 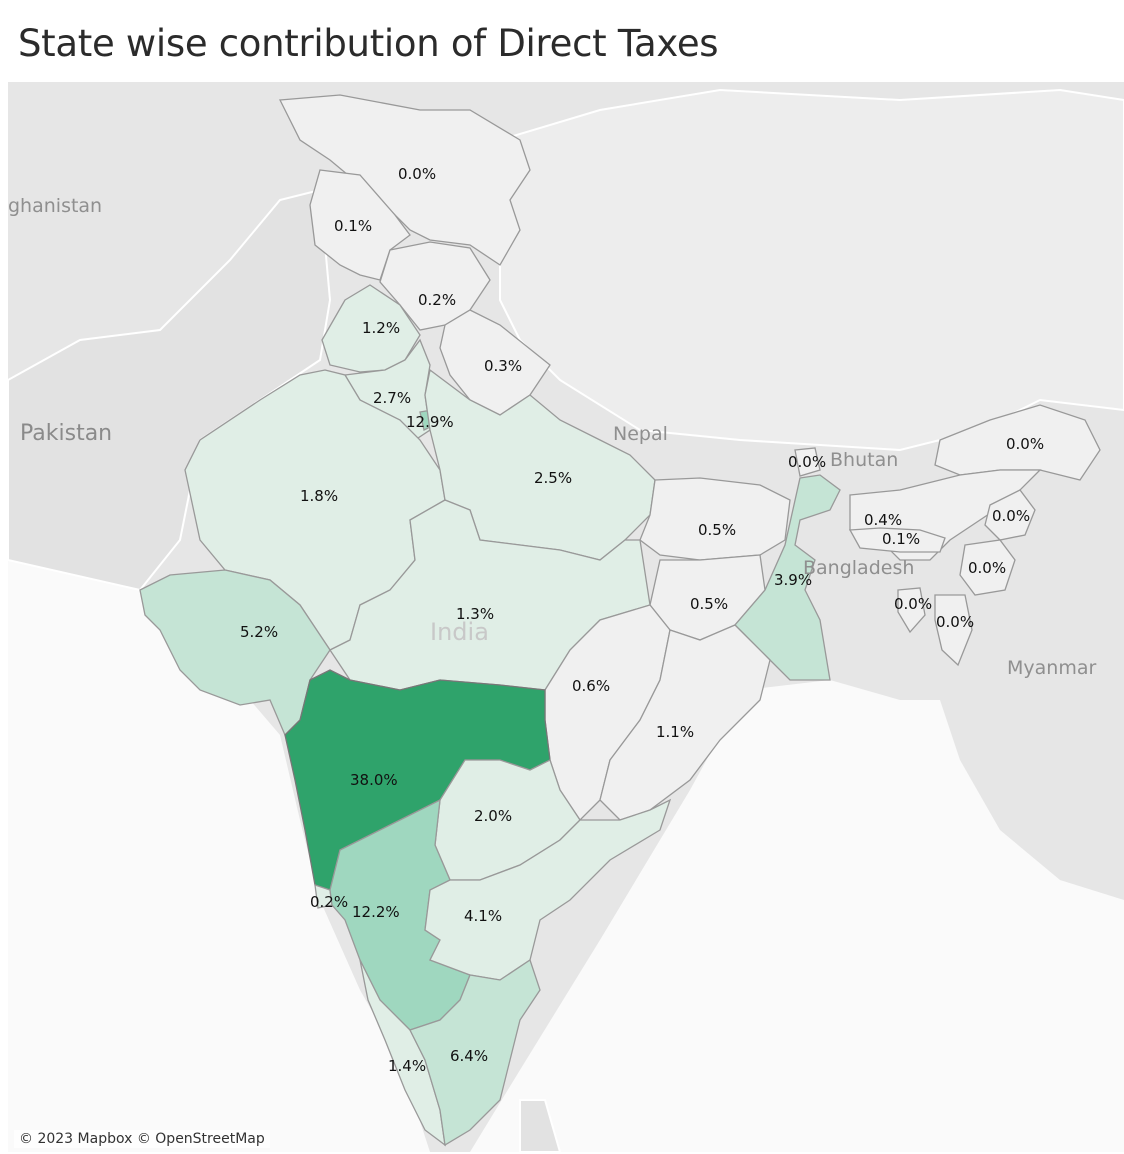 I want to click on value-label-rajasthan: 1.8%, so click(x=319, y=496).